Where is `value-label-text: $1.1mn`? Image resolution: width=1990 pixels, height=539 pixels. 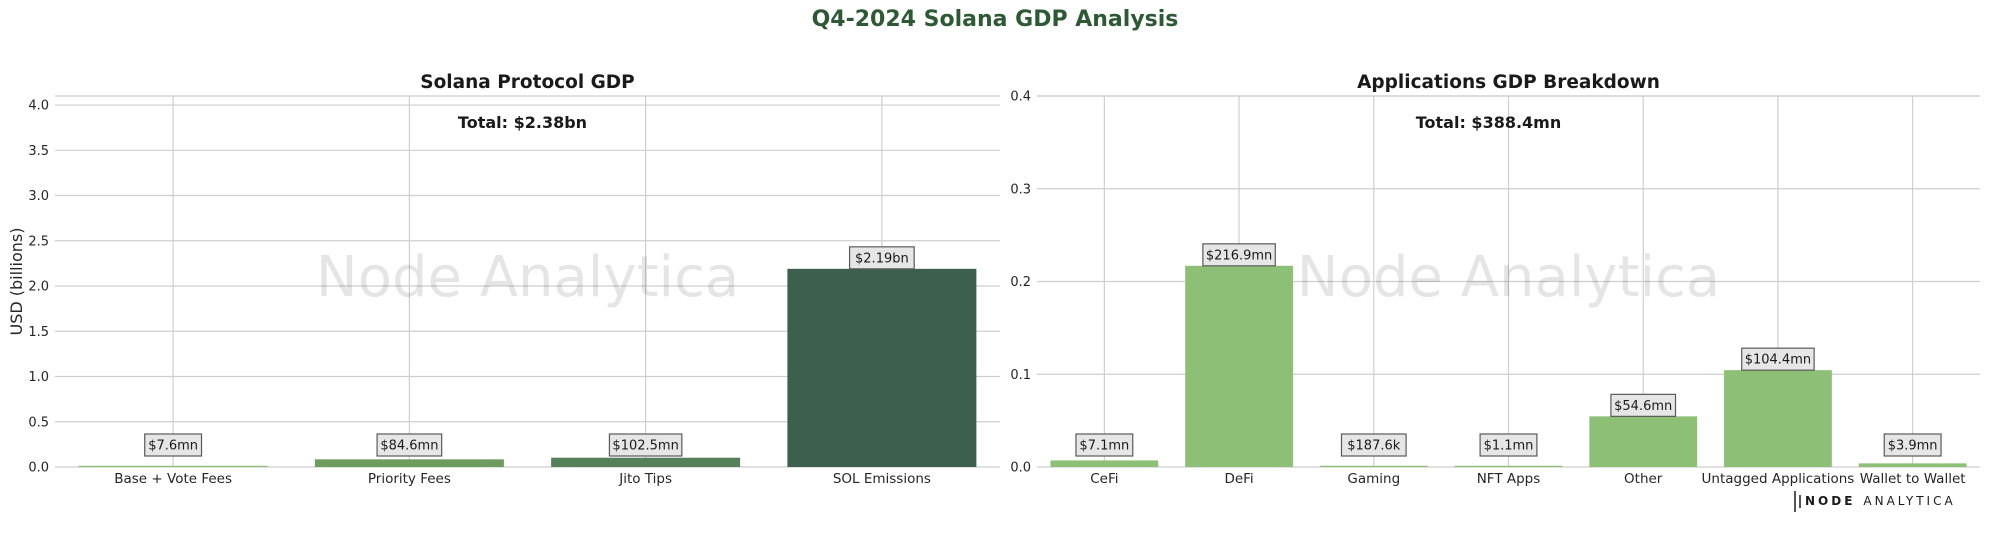 value-label-text: $1.1mn is located at coordinates (1509, 446).